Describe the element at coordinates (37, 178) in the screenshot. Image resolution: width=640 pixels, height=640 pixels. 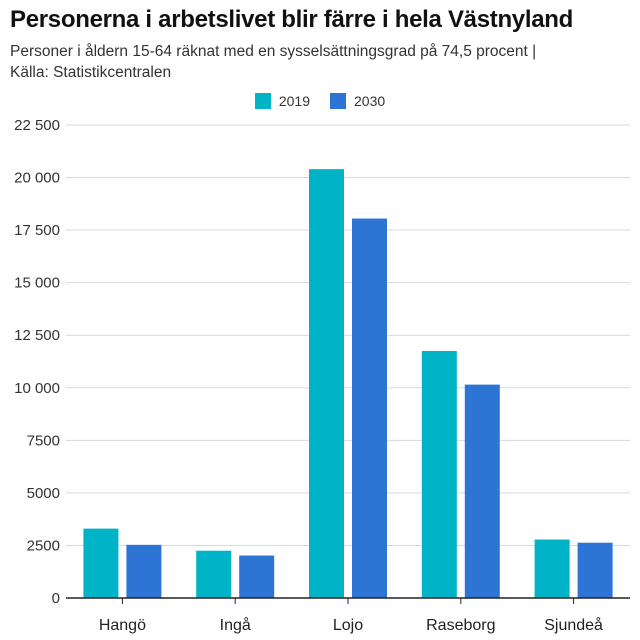
I see `y-tick-label: 20 000` at that location.